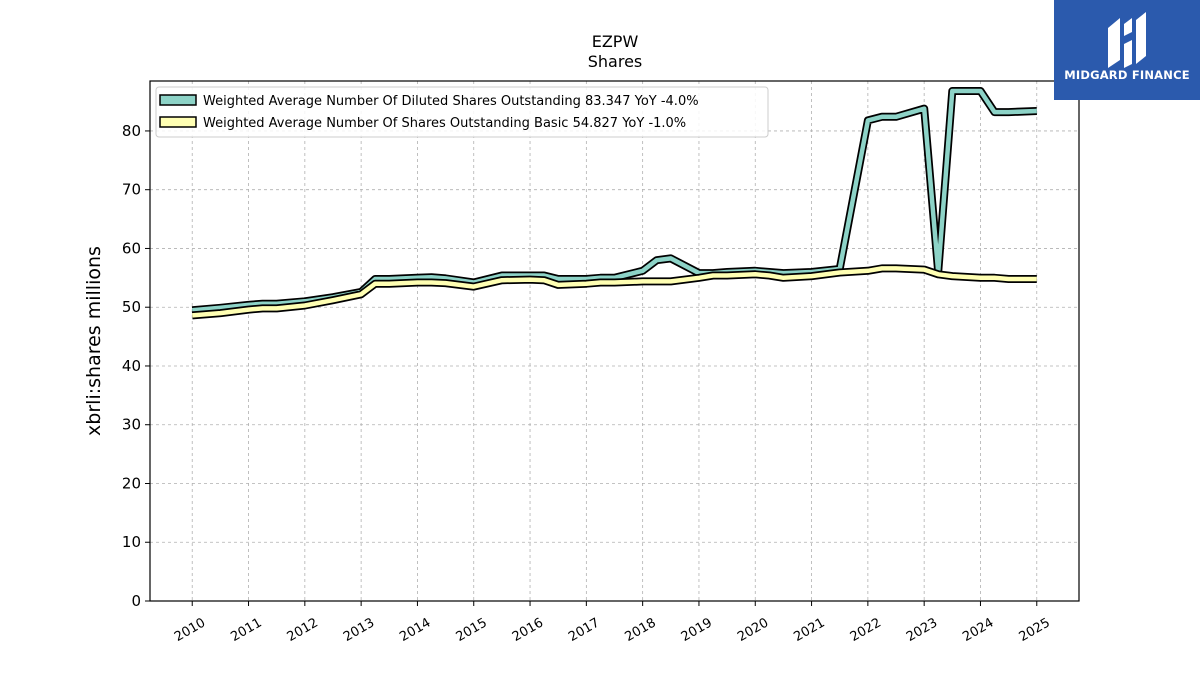 The height and width of the screenshot is (675, 1200). I want to click on x-tick-label: 2012, so click(303, 630).